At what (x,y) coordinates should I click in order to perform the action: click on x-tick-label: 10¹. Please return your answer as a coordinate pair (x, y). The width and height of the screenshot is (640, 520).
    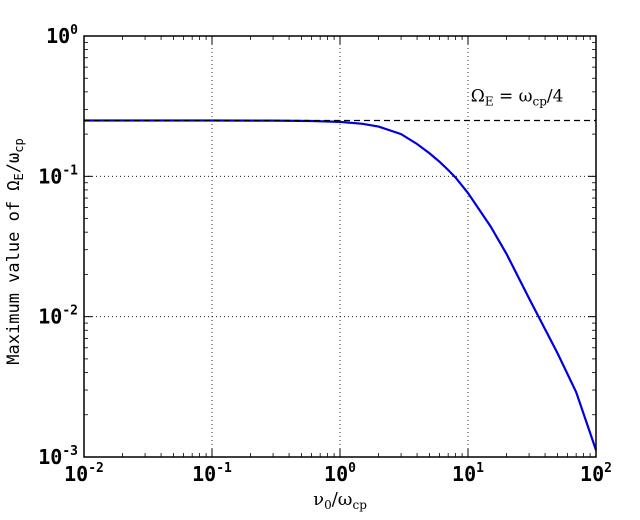
    Looking at the image, I should click on (468, 473).